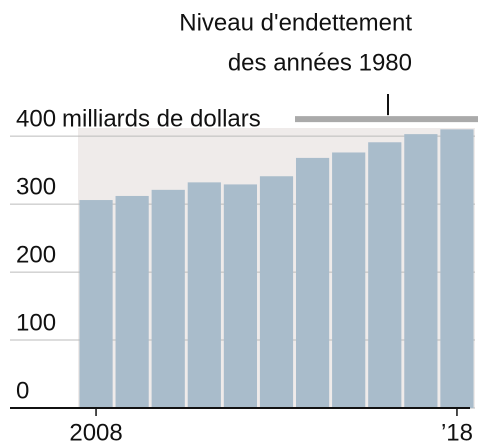 The width and height of the screenshot is (478, 447). What do you see at coordinates (161, 118) in the screenshot?
I see `y-unit-label: milliards de dollars` at bounding box center [161, 118].